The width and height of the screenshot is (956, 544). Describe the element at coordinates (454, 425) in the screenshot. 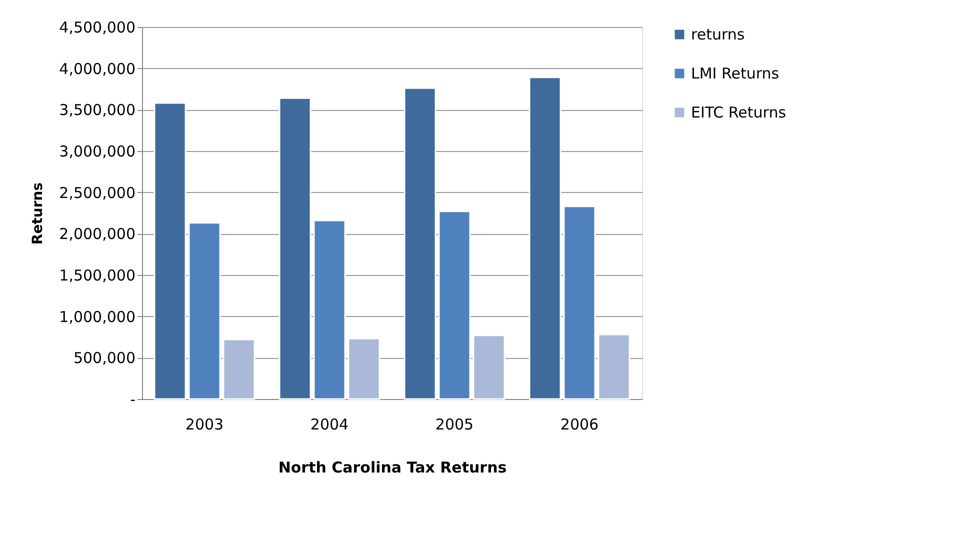

I see `x-tick-label: 2005` at that location.